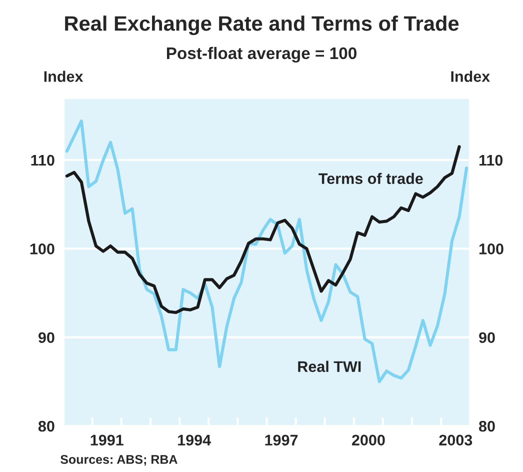 This screenshot has width=523, height=472. I want to click on y-tick-label: 100, so click(42, 249).